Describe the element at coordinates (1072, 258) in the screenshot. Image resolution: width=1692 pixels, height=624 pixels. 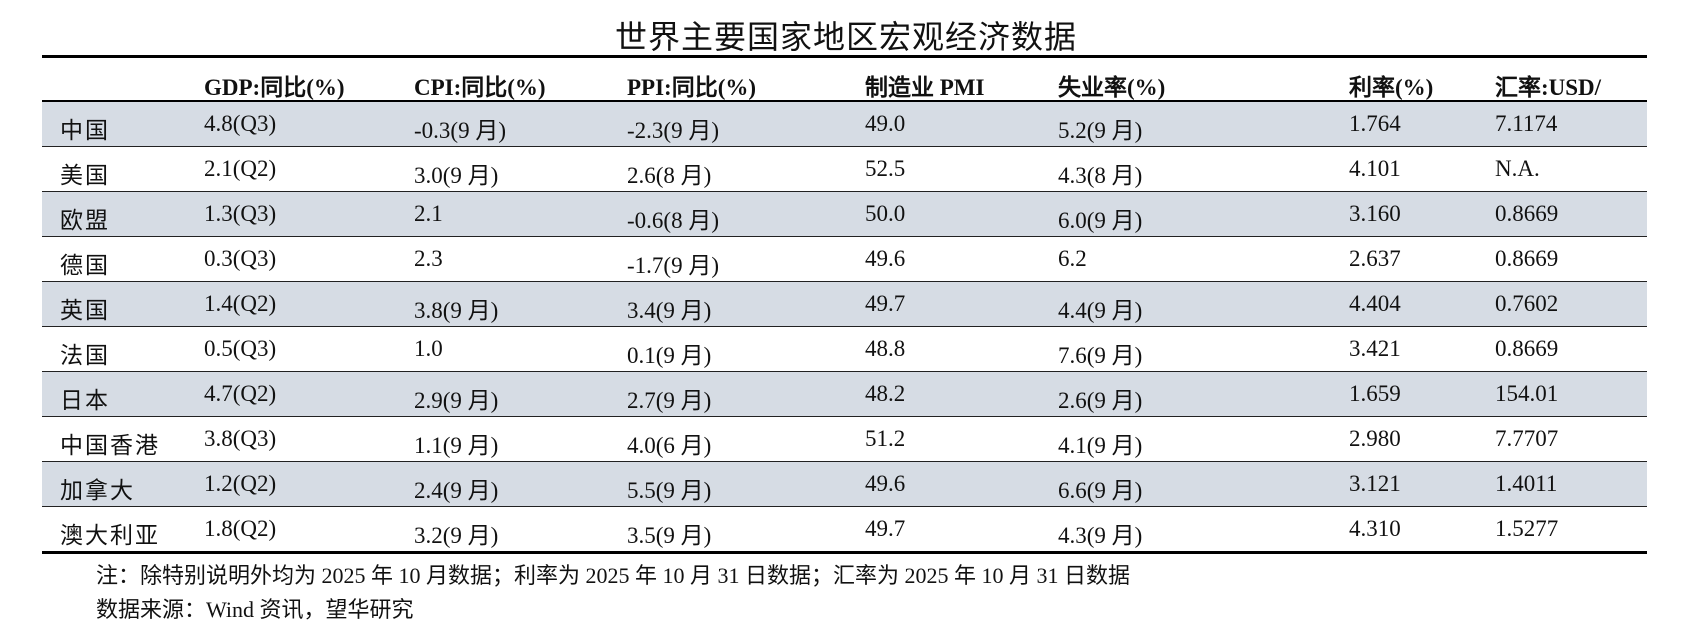
I see `table-cell: 6.2` at that location.